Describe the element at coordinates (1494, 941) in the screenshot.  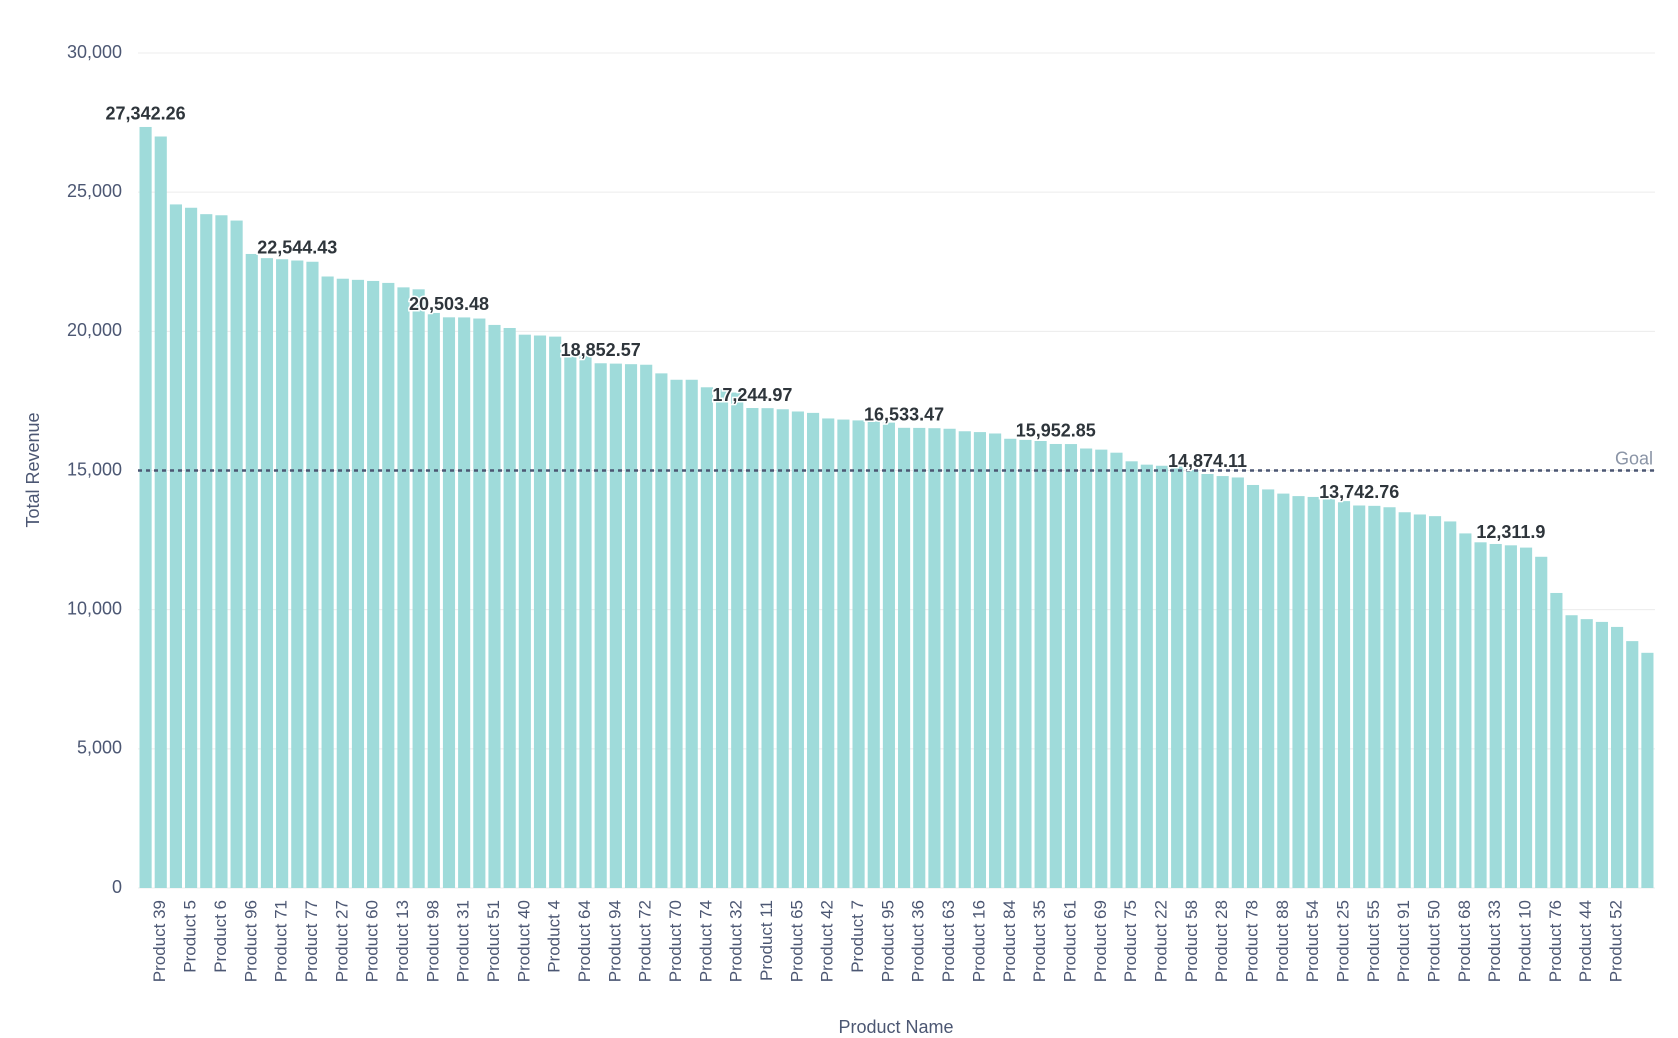
I see `x-tick-label: Product 33` at that location.